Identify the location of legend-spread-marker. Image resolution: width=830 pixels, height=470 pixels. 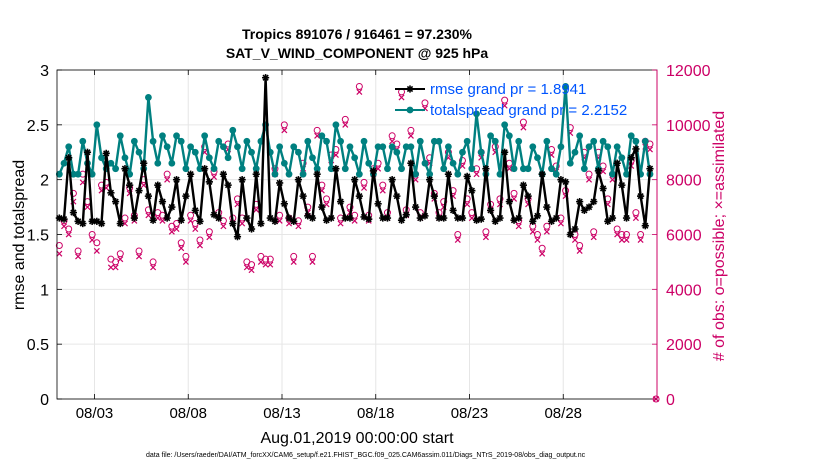
(410, 110).